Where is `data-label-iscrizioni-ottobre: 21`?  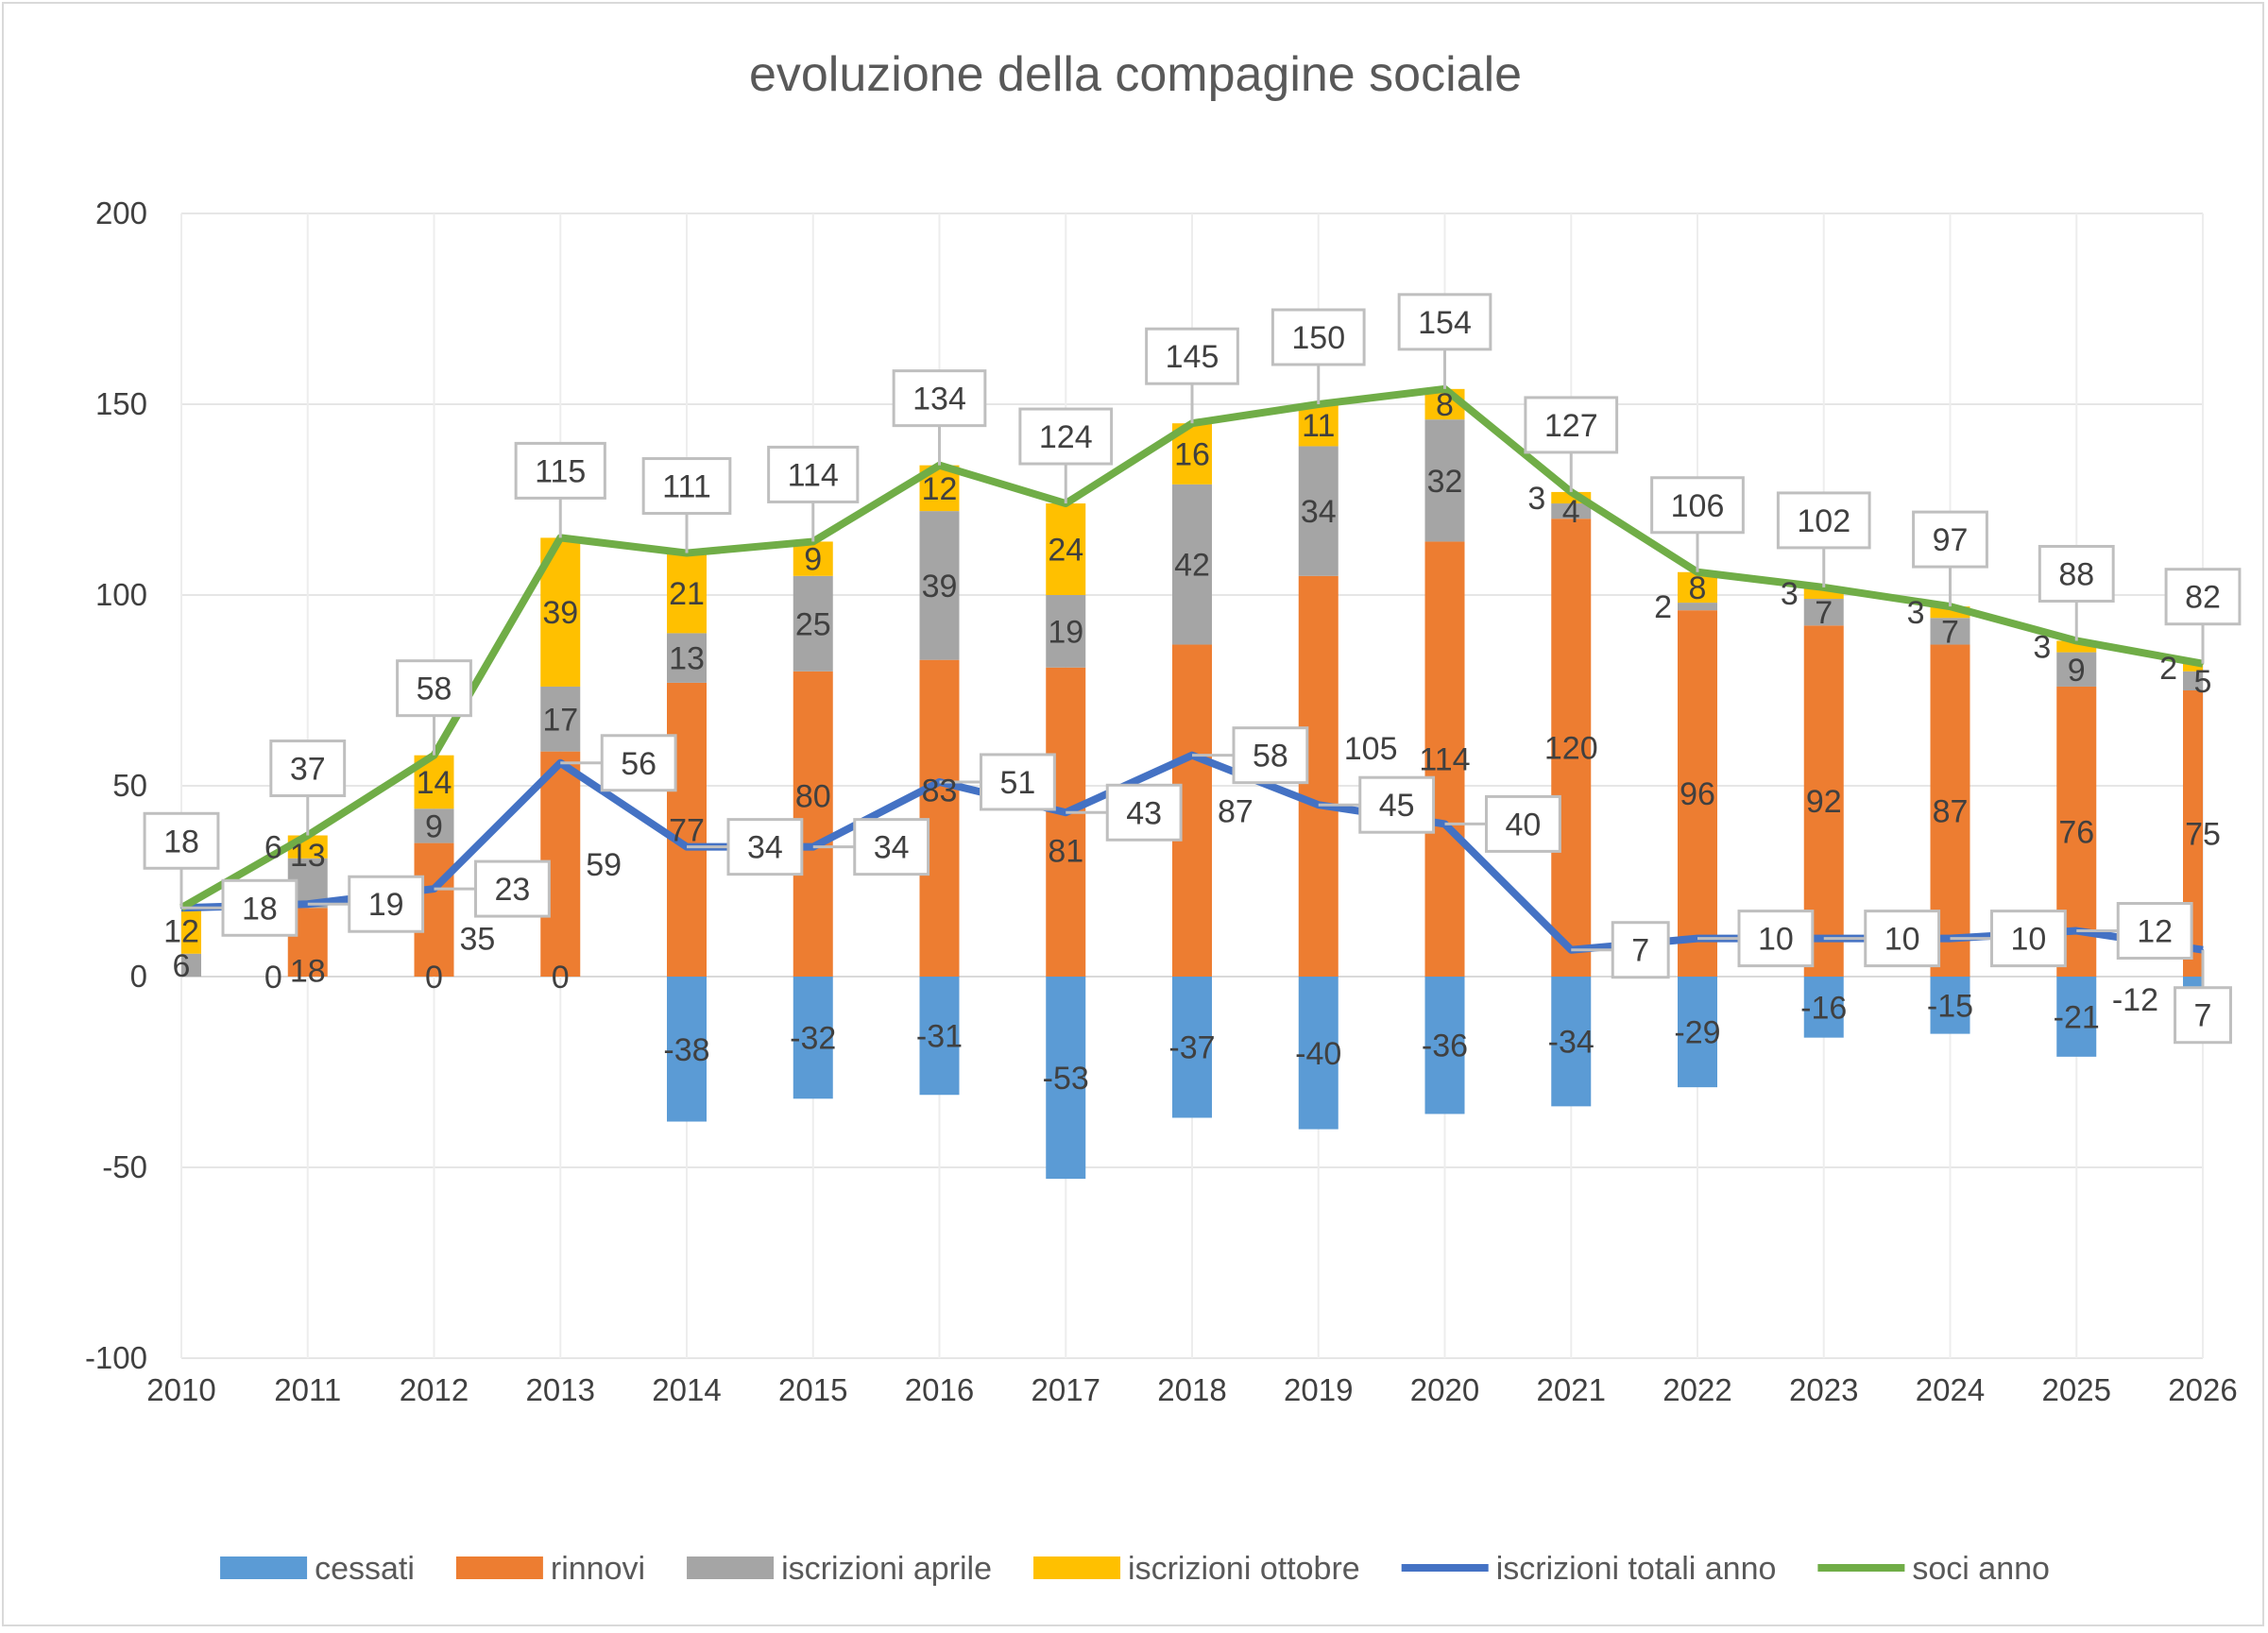 data-label-iscrizioni-ottobre: 21 is located at coordinates (687, 594).